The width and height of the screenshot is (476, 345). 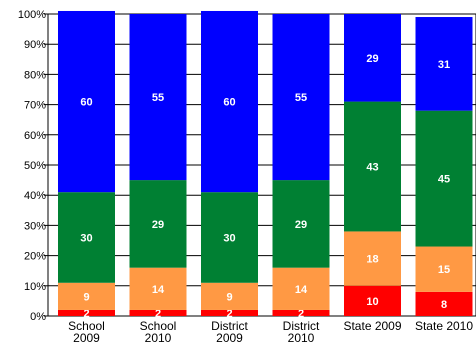 I want to click on y-tick-label: 40%, so click(x=35, y=196).